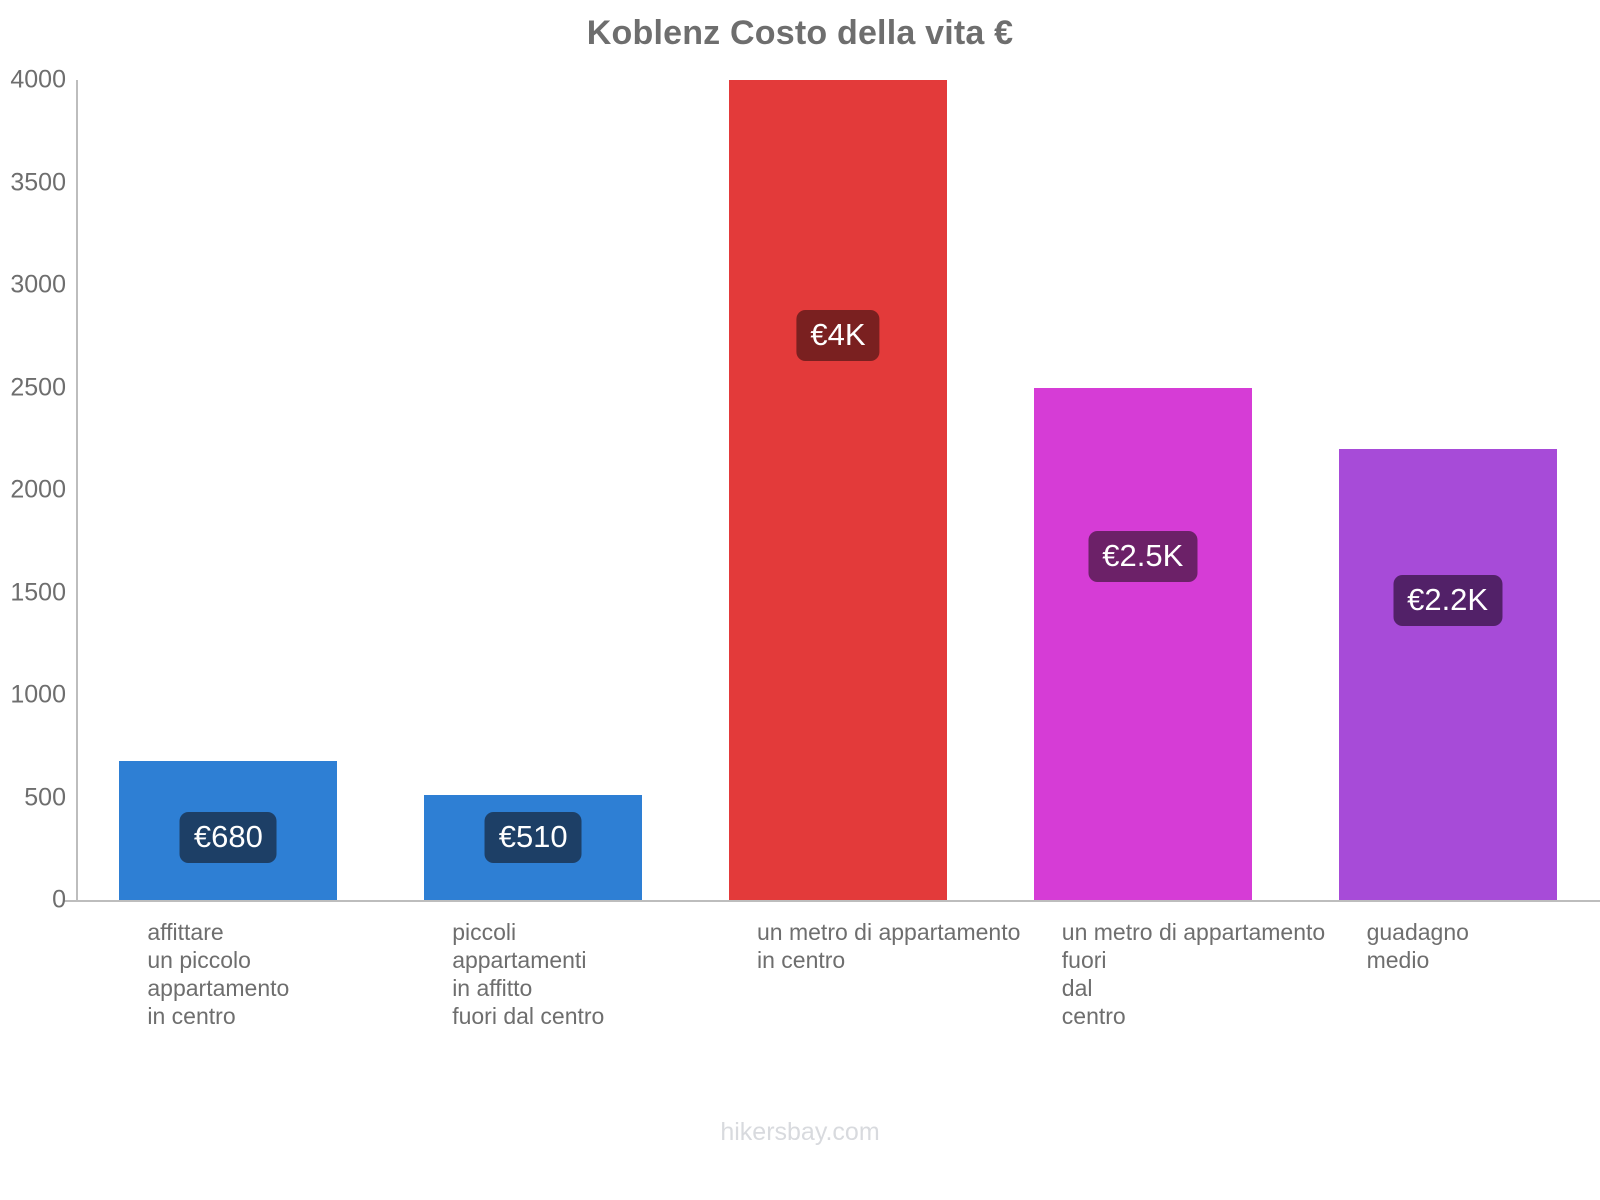  I want to click on bar: €510, so click(533, 847).